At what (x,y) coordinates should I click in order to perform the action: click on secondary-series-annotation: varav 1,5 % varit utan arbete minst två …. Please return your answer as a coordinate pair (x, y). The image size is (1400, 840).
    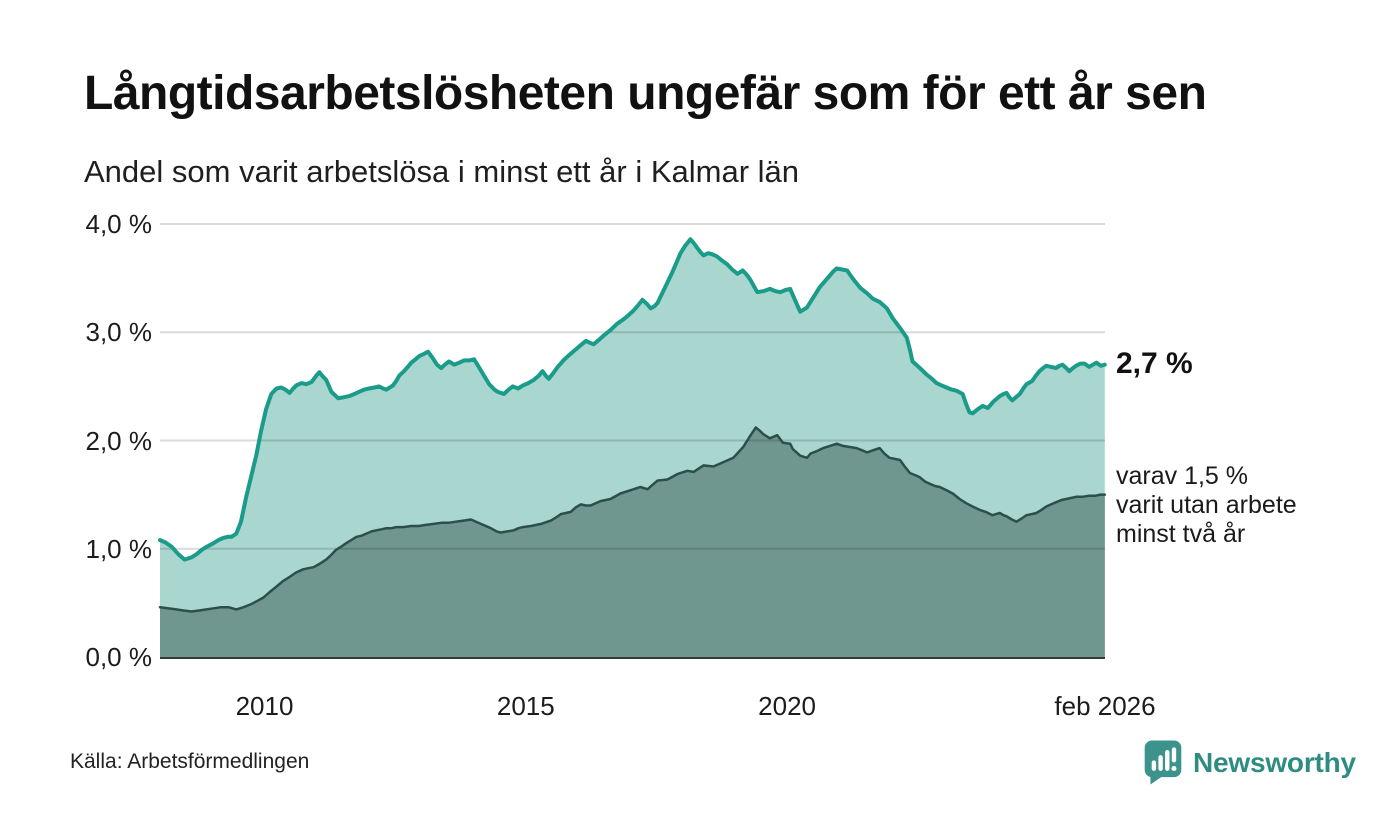
    Looking at the image, I should click on (1206, 505).